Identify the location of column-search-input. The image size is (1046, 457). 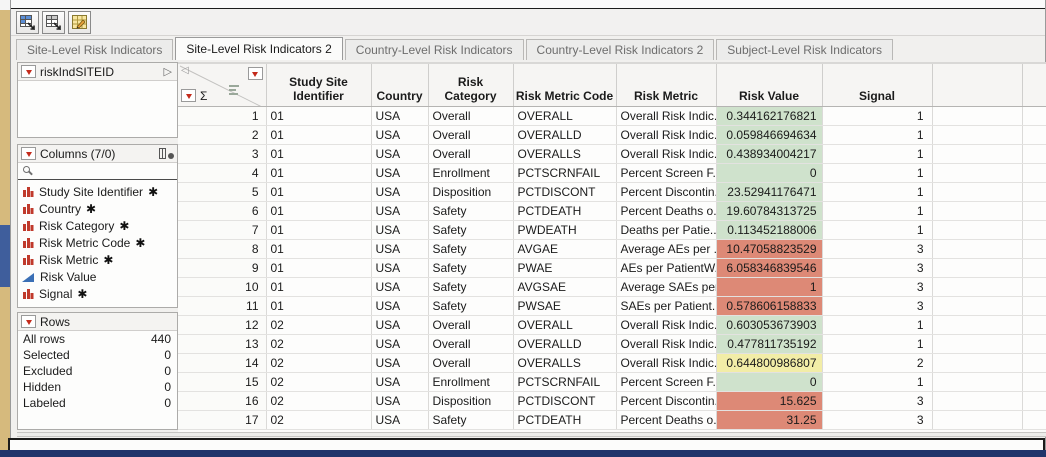
(97, 171).